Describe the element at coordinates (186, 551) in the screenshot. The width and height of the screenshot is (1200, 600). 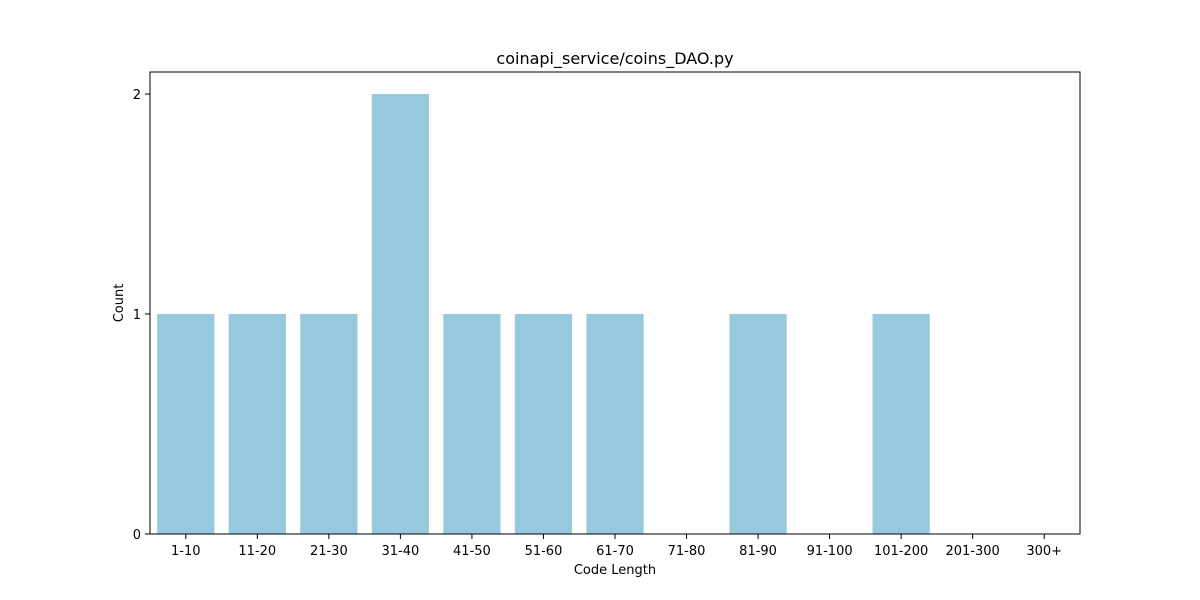
I see `x-tick-label: 1-10` at that location.